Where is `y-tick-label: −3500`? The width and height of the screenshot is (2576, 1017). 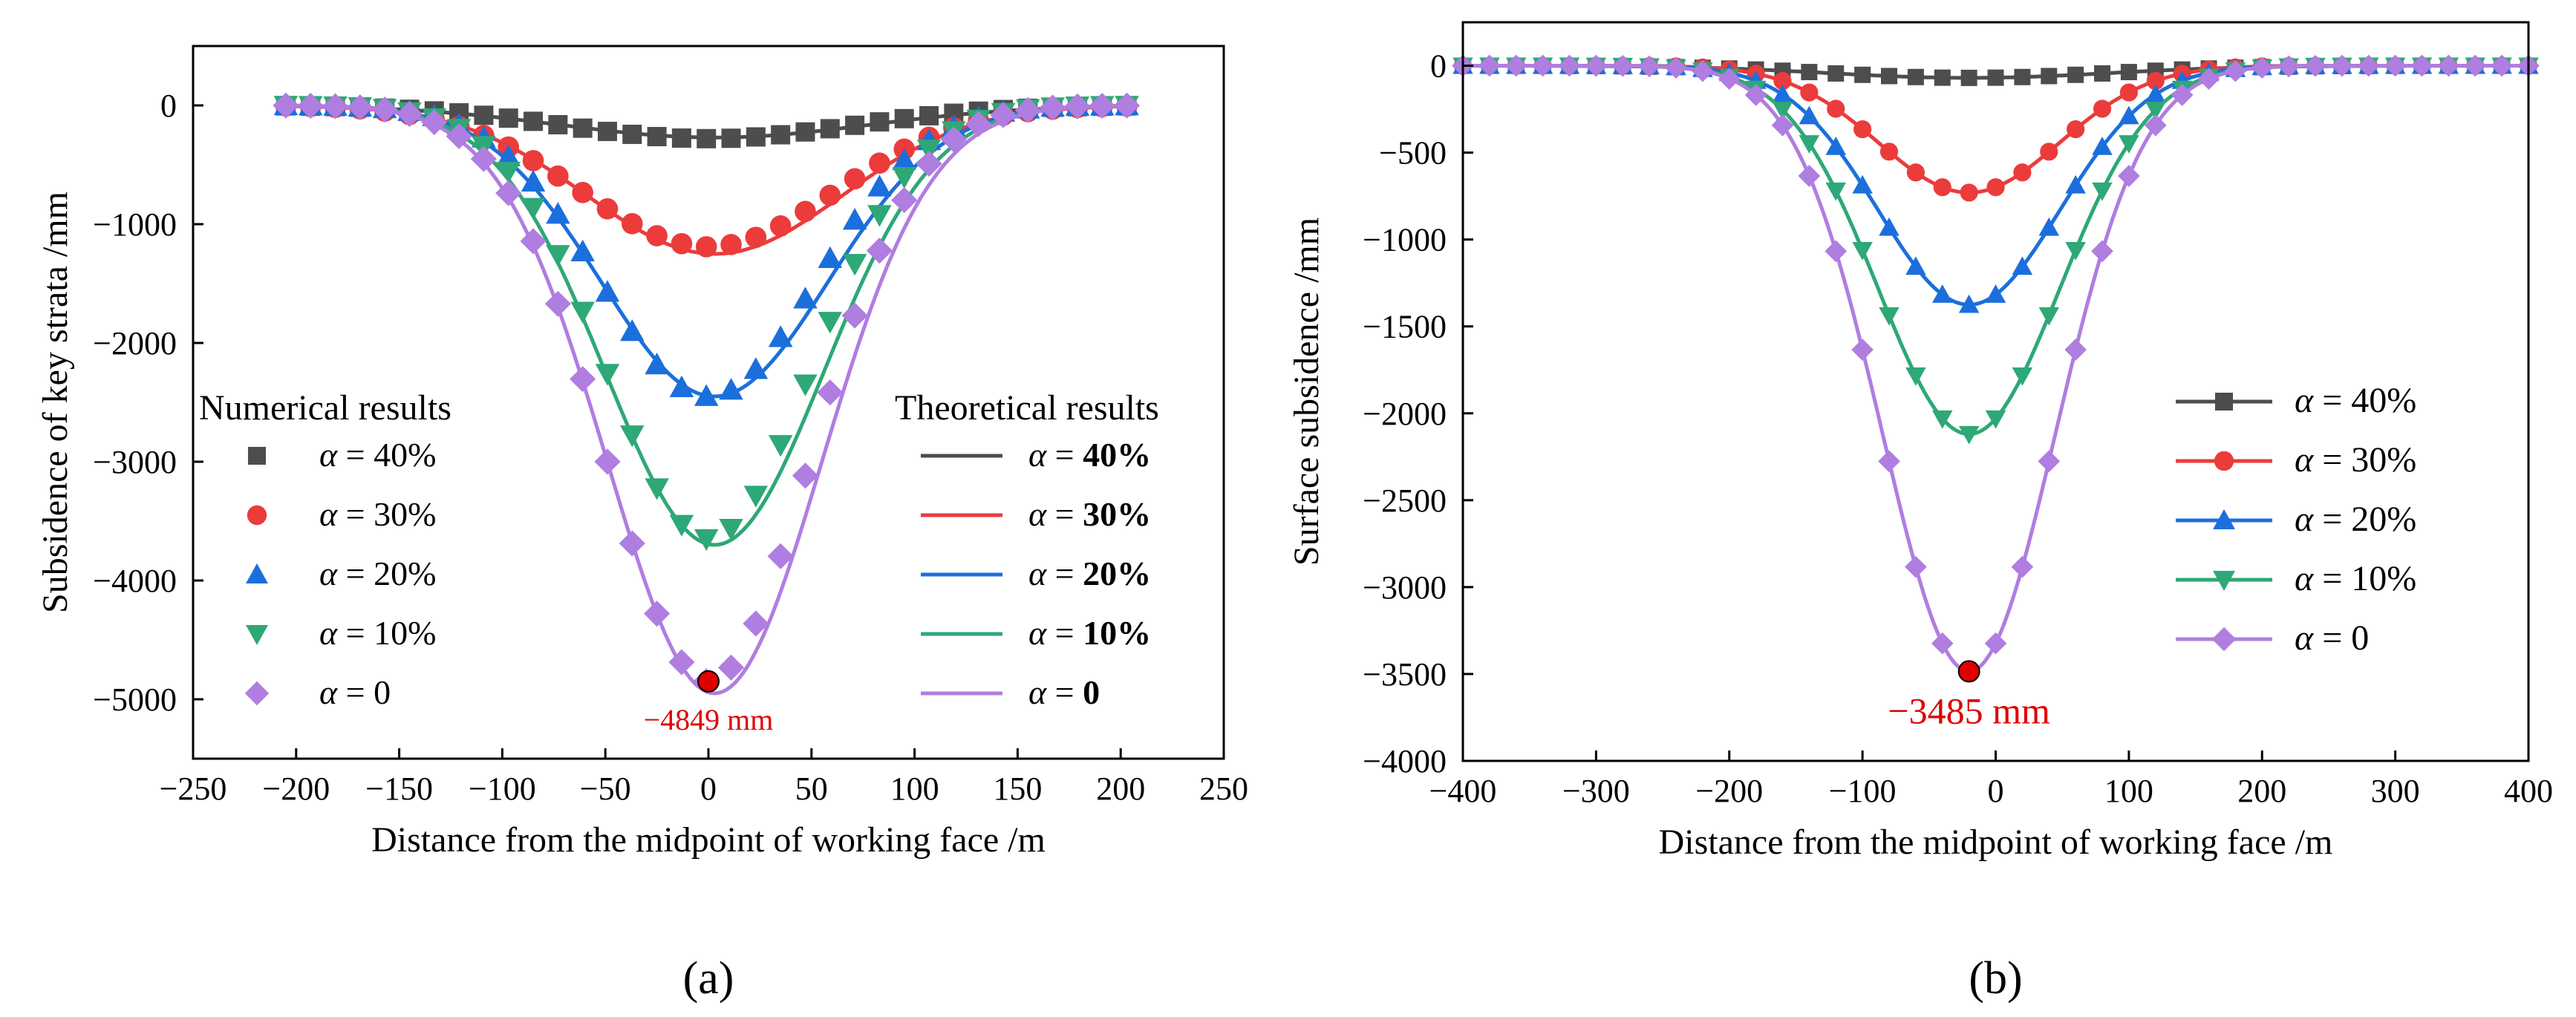
y-tick-label: −3500 is located at coordinates (1405, 674).